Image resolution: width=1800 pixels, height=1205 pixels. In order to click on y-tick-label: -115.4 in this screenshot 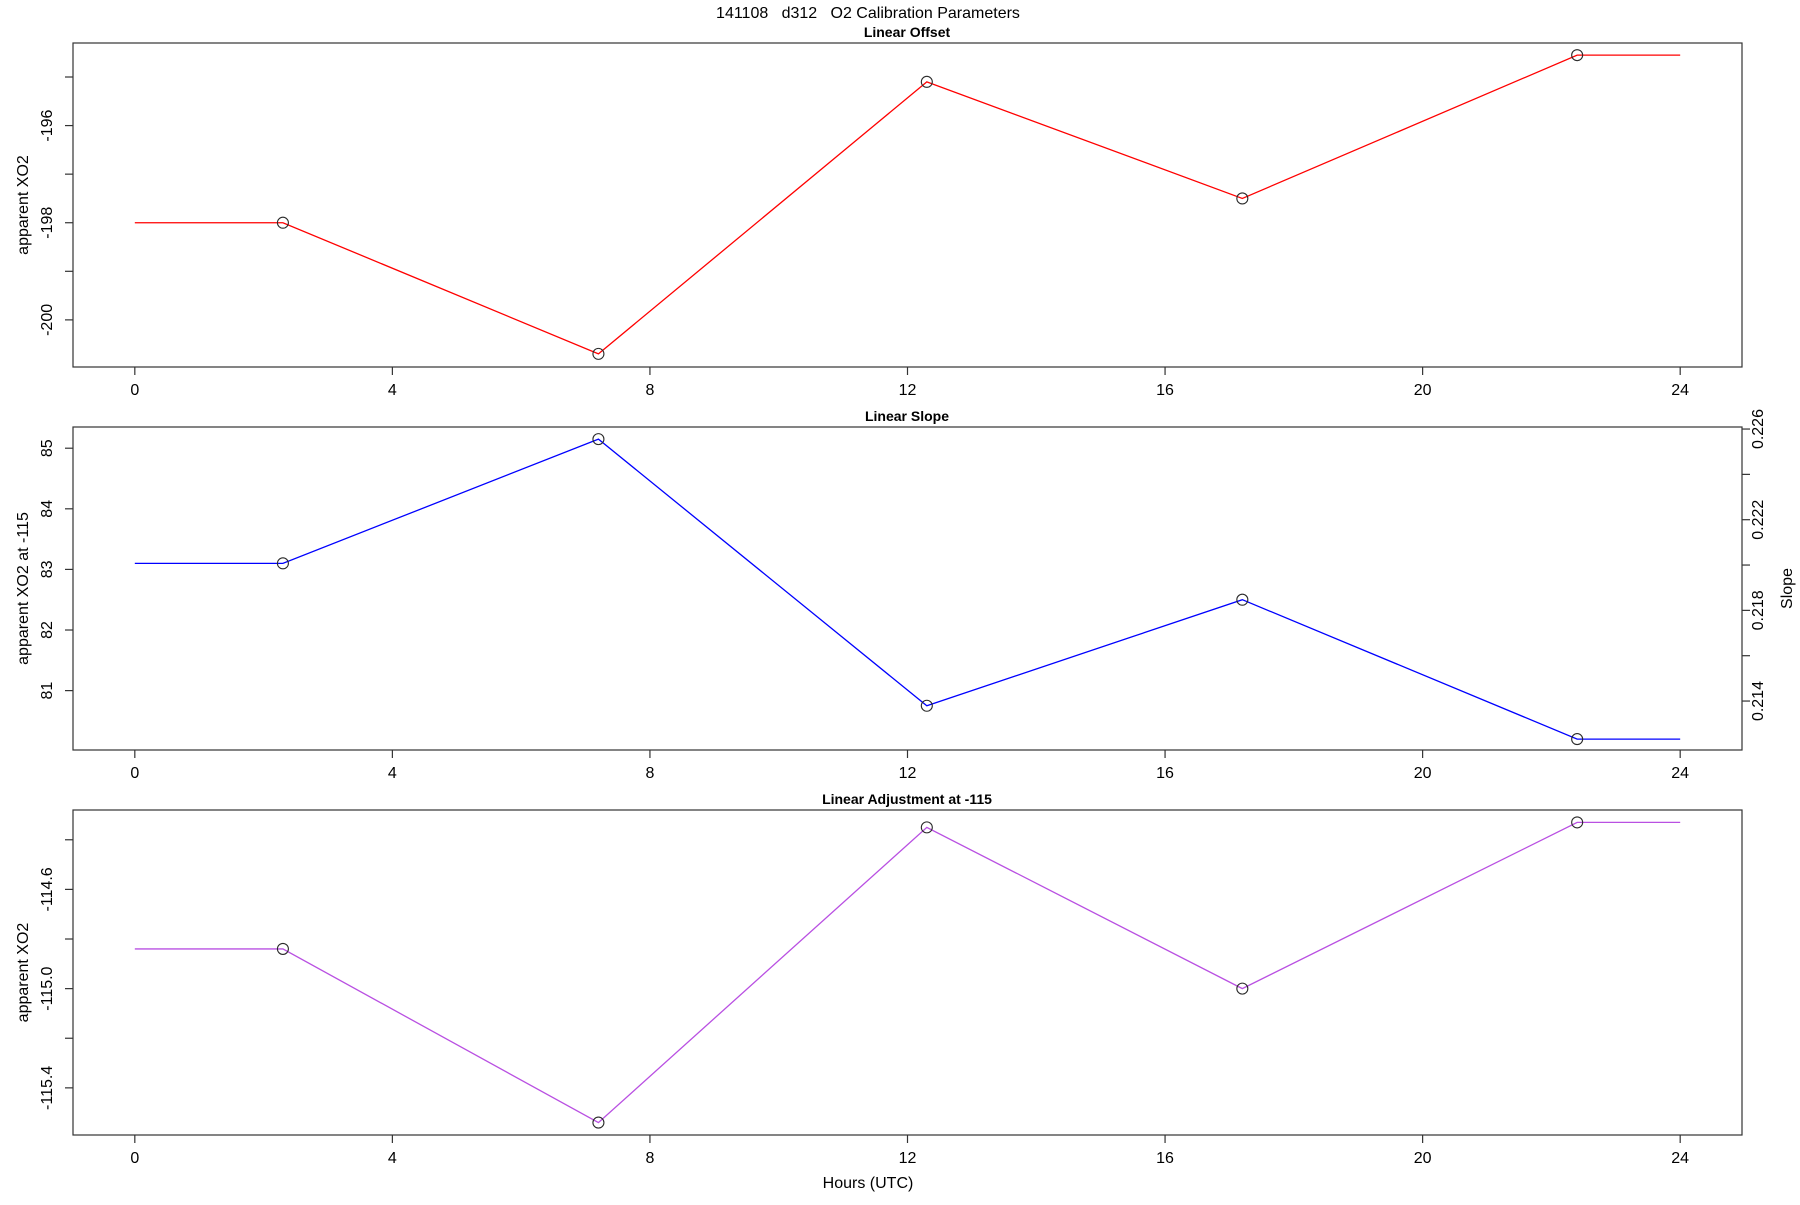, I will do `click(47, 1088)`.